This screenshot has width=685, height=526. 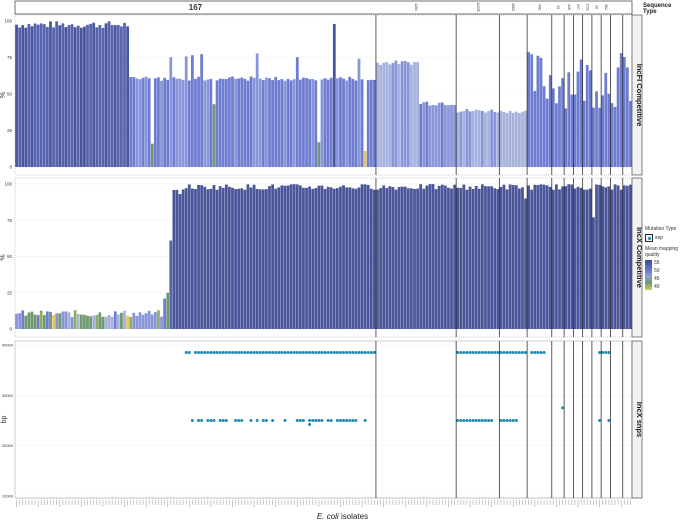 What do you see at coordinates (657, 271) in the screenshot?
I see `quality-tick: 50` at bounding box center [657, 271].